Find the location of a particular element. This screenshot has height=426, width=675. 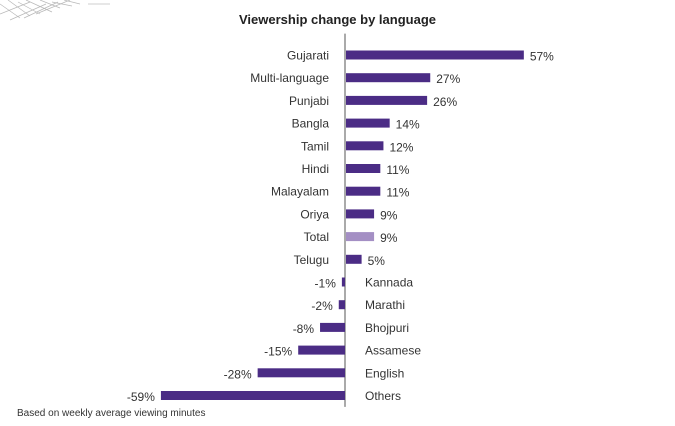

bar-punjabi is located at coordinates (387, 100).